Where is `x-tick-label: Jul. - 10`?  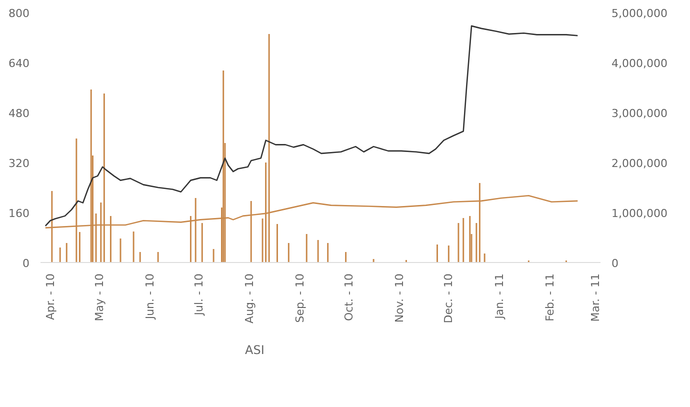 x-tick-label: Jul. - 10 is located at coordinates (199, 294).